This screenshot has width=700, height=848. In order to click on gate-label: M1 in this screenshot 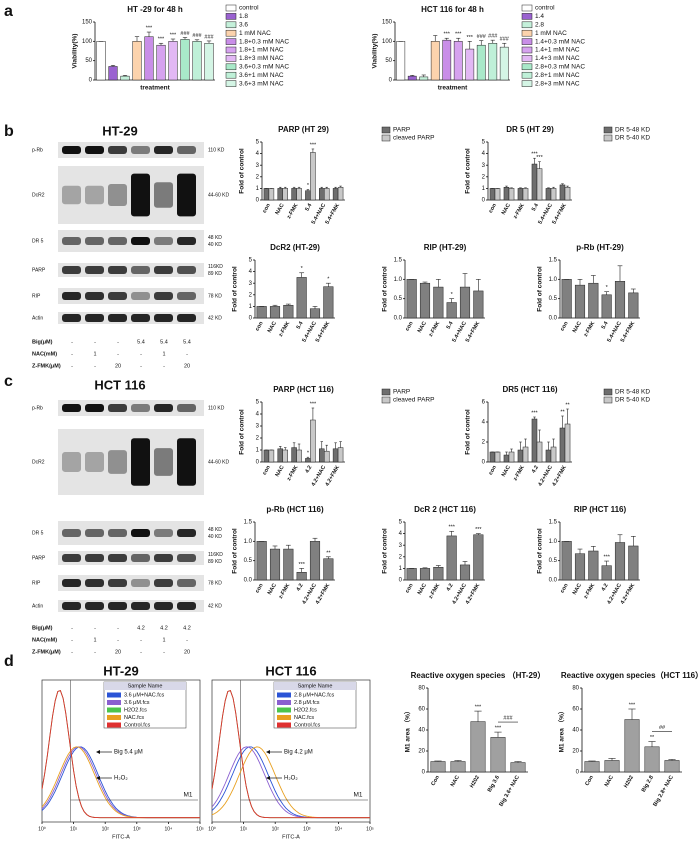, I will do `click(357, 795)`.